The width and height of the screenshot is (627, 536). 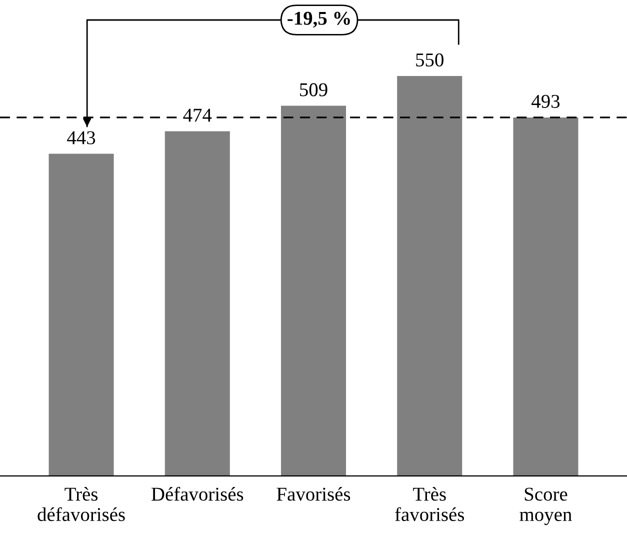 What do you see at coordinates (546, 507) in the screenshot?
I see `x-tick-label: Score moyen` at bounding box center [546, 507].